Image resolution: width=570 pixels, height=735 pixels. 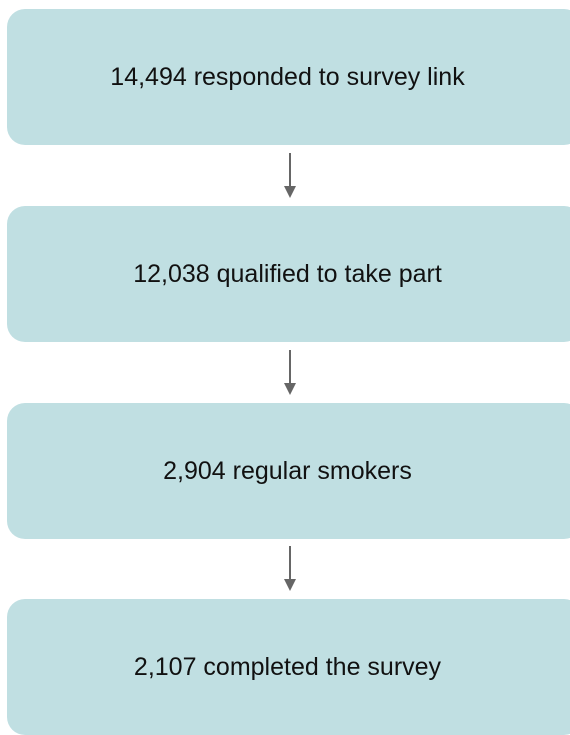 I want to click on flow-step-label: 12,038 qualified to take part, so click(x=287, y=273).